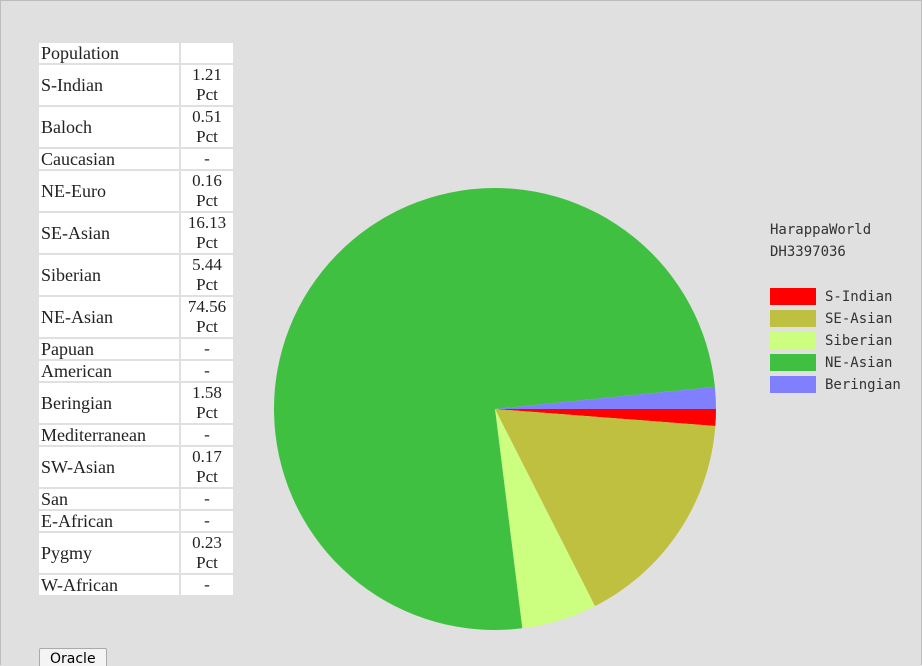 This screenshot has width=922, height=666. I want to click on population-name: San, so click(109, 499).